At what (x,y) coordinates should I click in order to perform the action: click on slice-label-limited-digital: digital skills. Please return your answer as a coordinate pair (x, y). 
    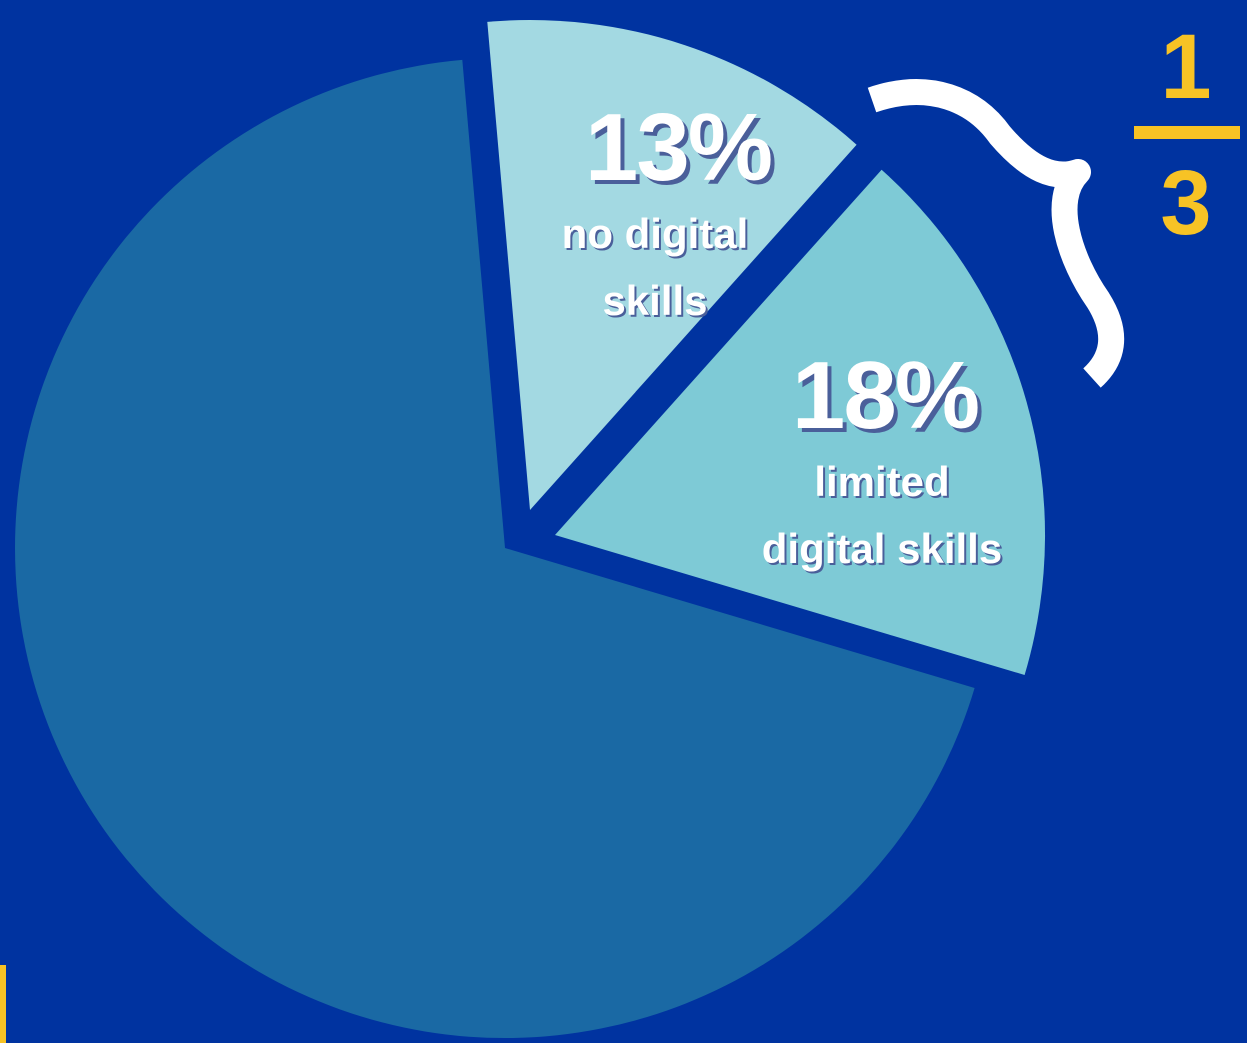
    Looking at the image, I should click on (882, 548).